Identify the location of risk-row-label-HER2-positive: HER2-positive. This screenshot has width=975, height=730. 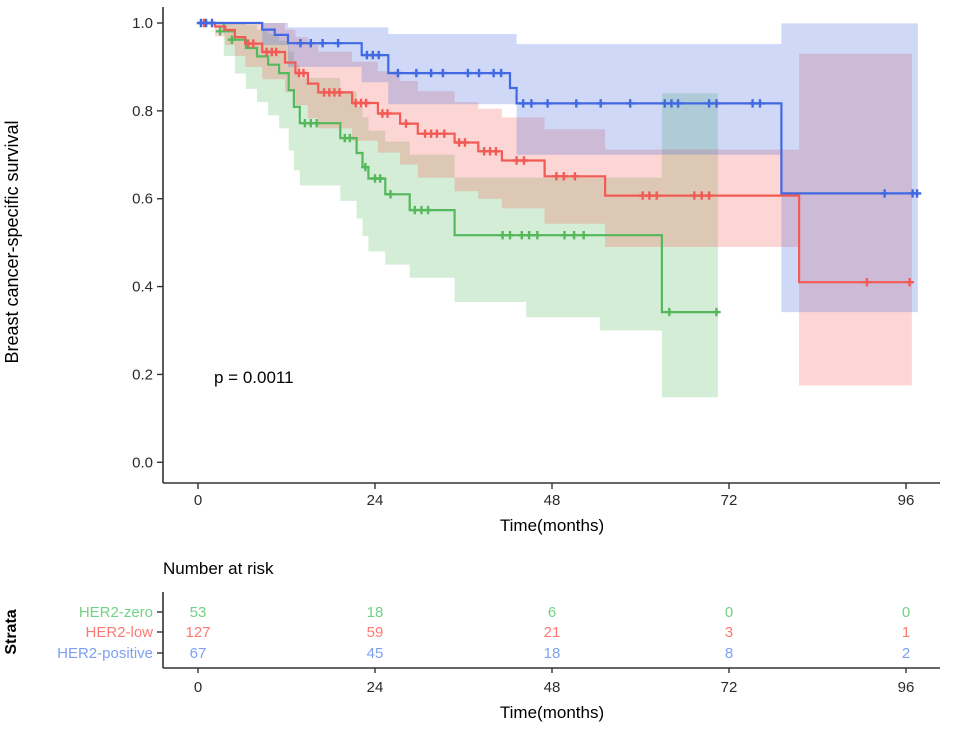
(105, 653).